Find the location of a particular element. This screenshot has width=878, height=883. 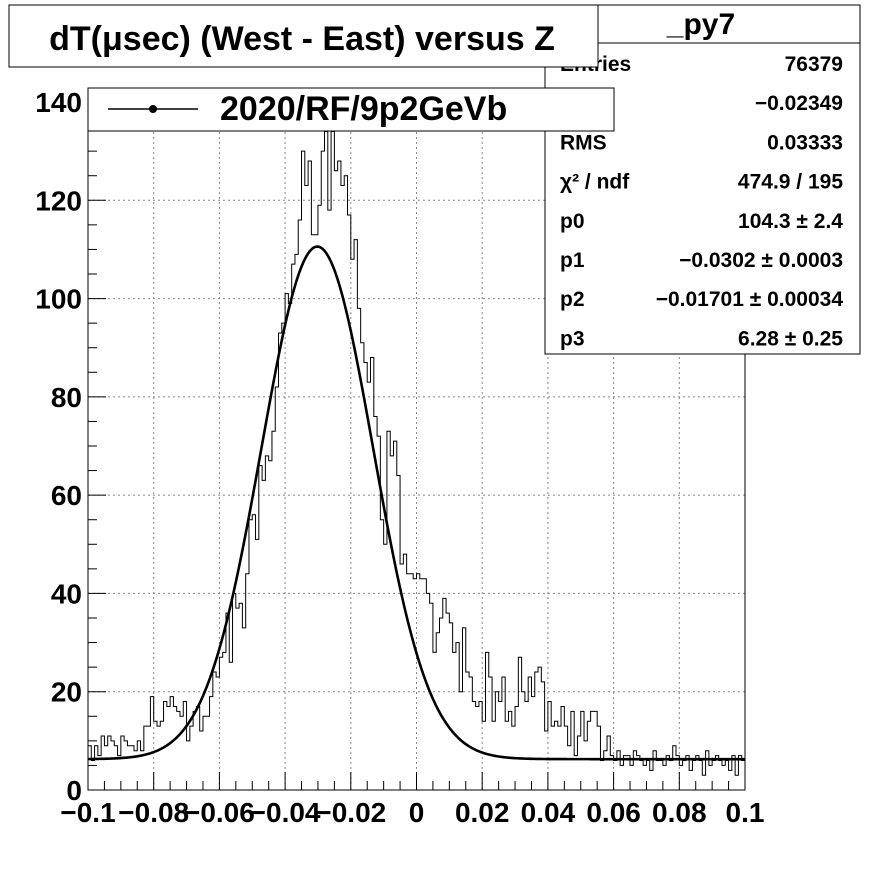

stats-row-value: 76379 is located at coordinates (814, 64).